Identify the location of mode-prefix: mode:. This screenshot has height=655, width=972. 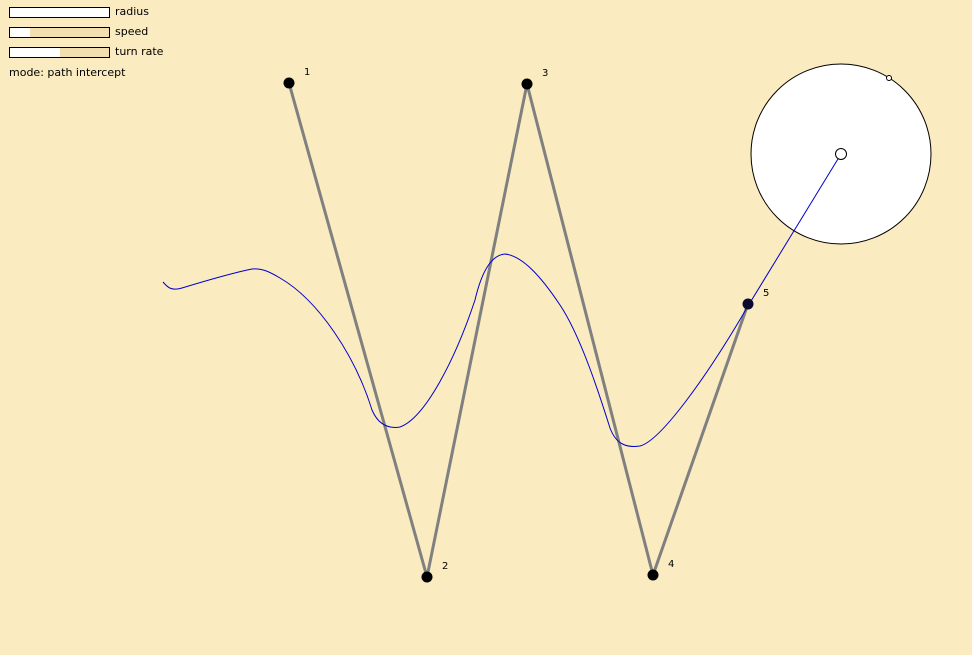
(26, 72).